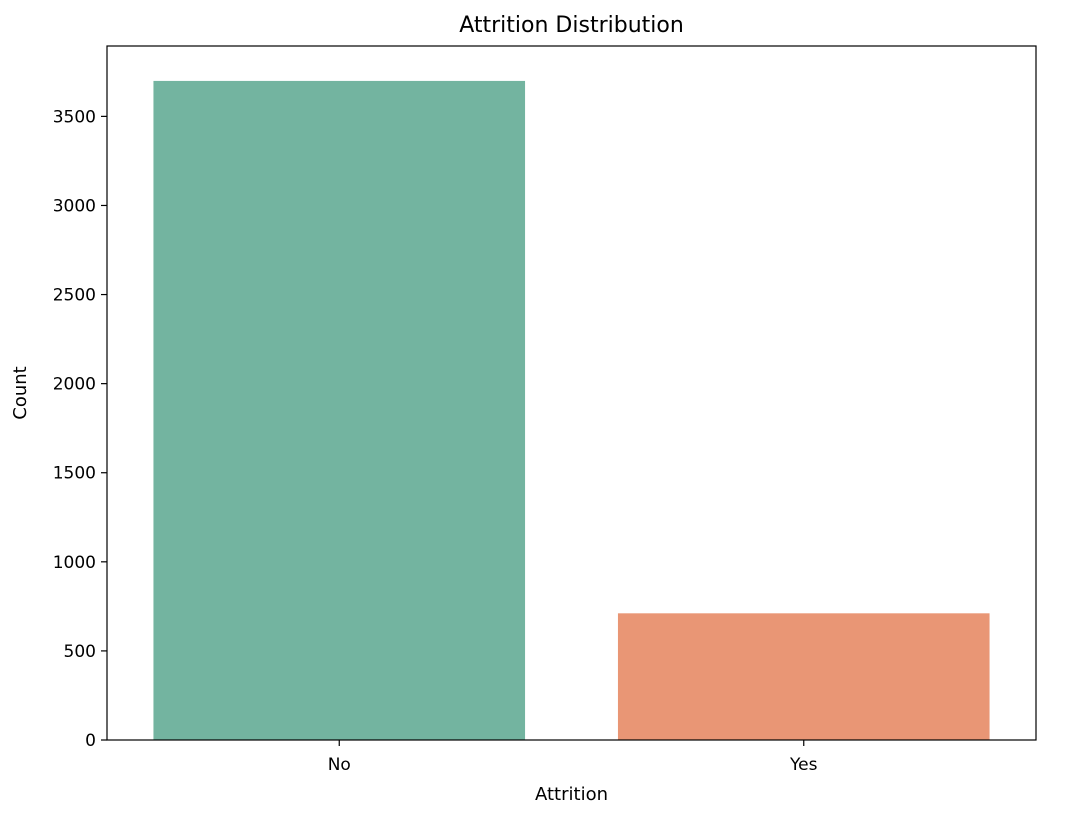  What do you see at coordinates (74, 474) in the screenshot?
I see `y-tick-label: 1500` at bounding box center [74, 474].